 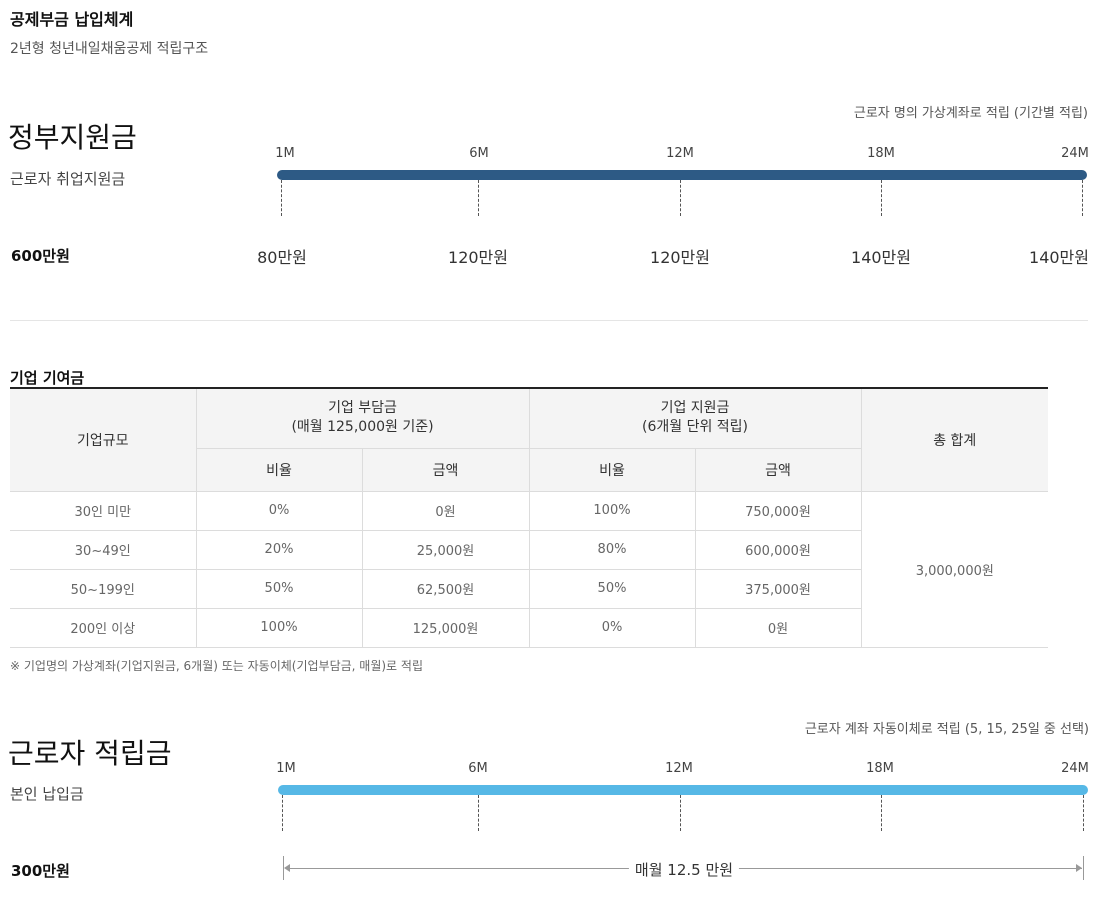 I want to click on cell-size: 200인 이상, so click(x=103, y=627).